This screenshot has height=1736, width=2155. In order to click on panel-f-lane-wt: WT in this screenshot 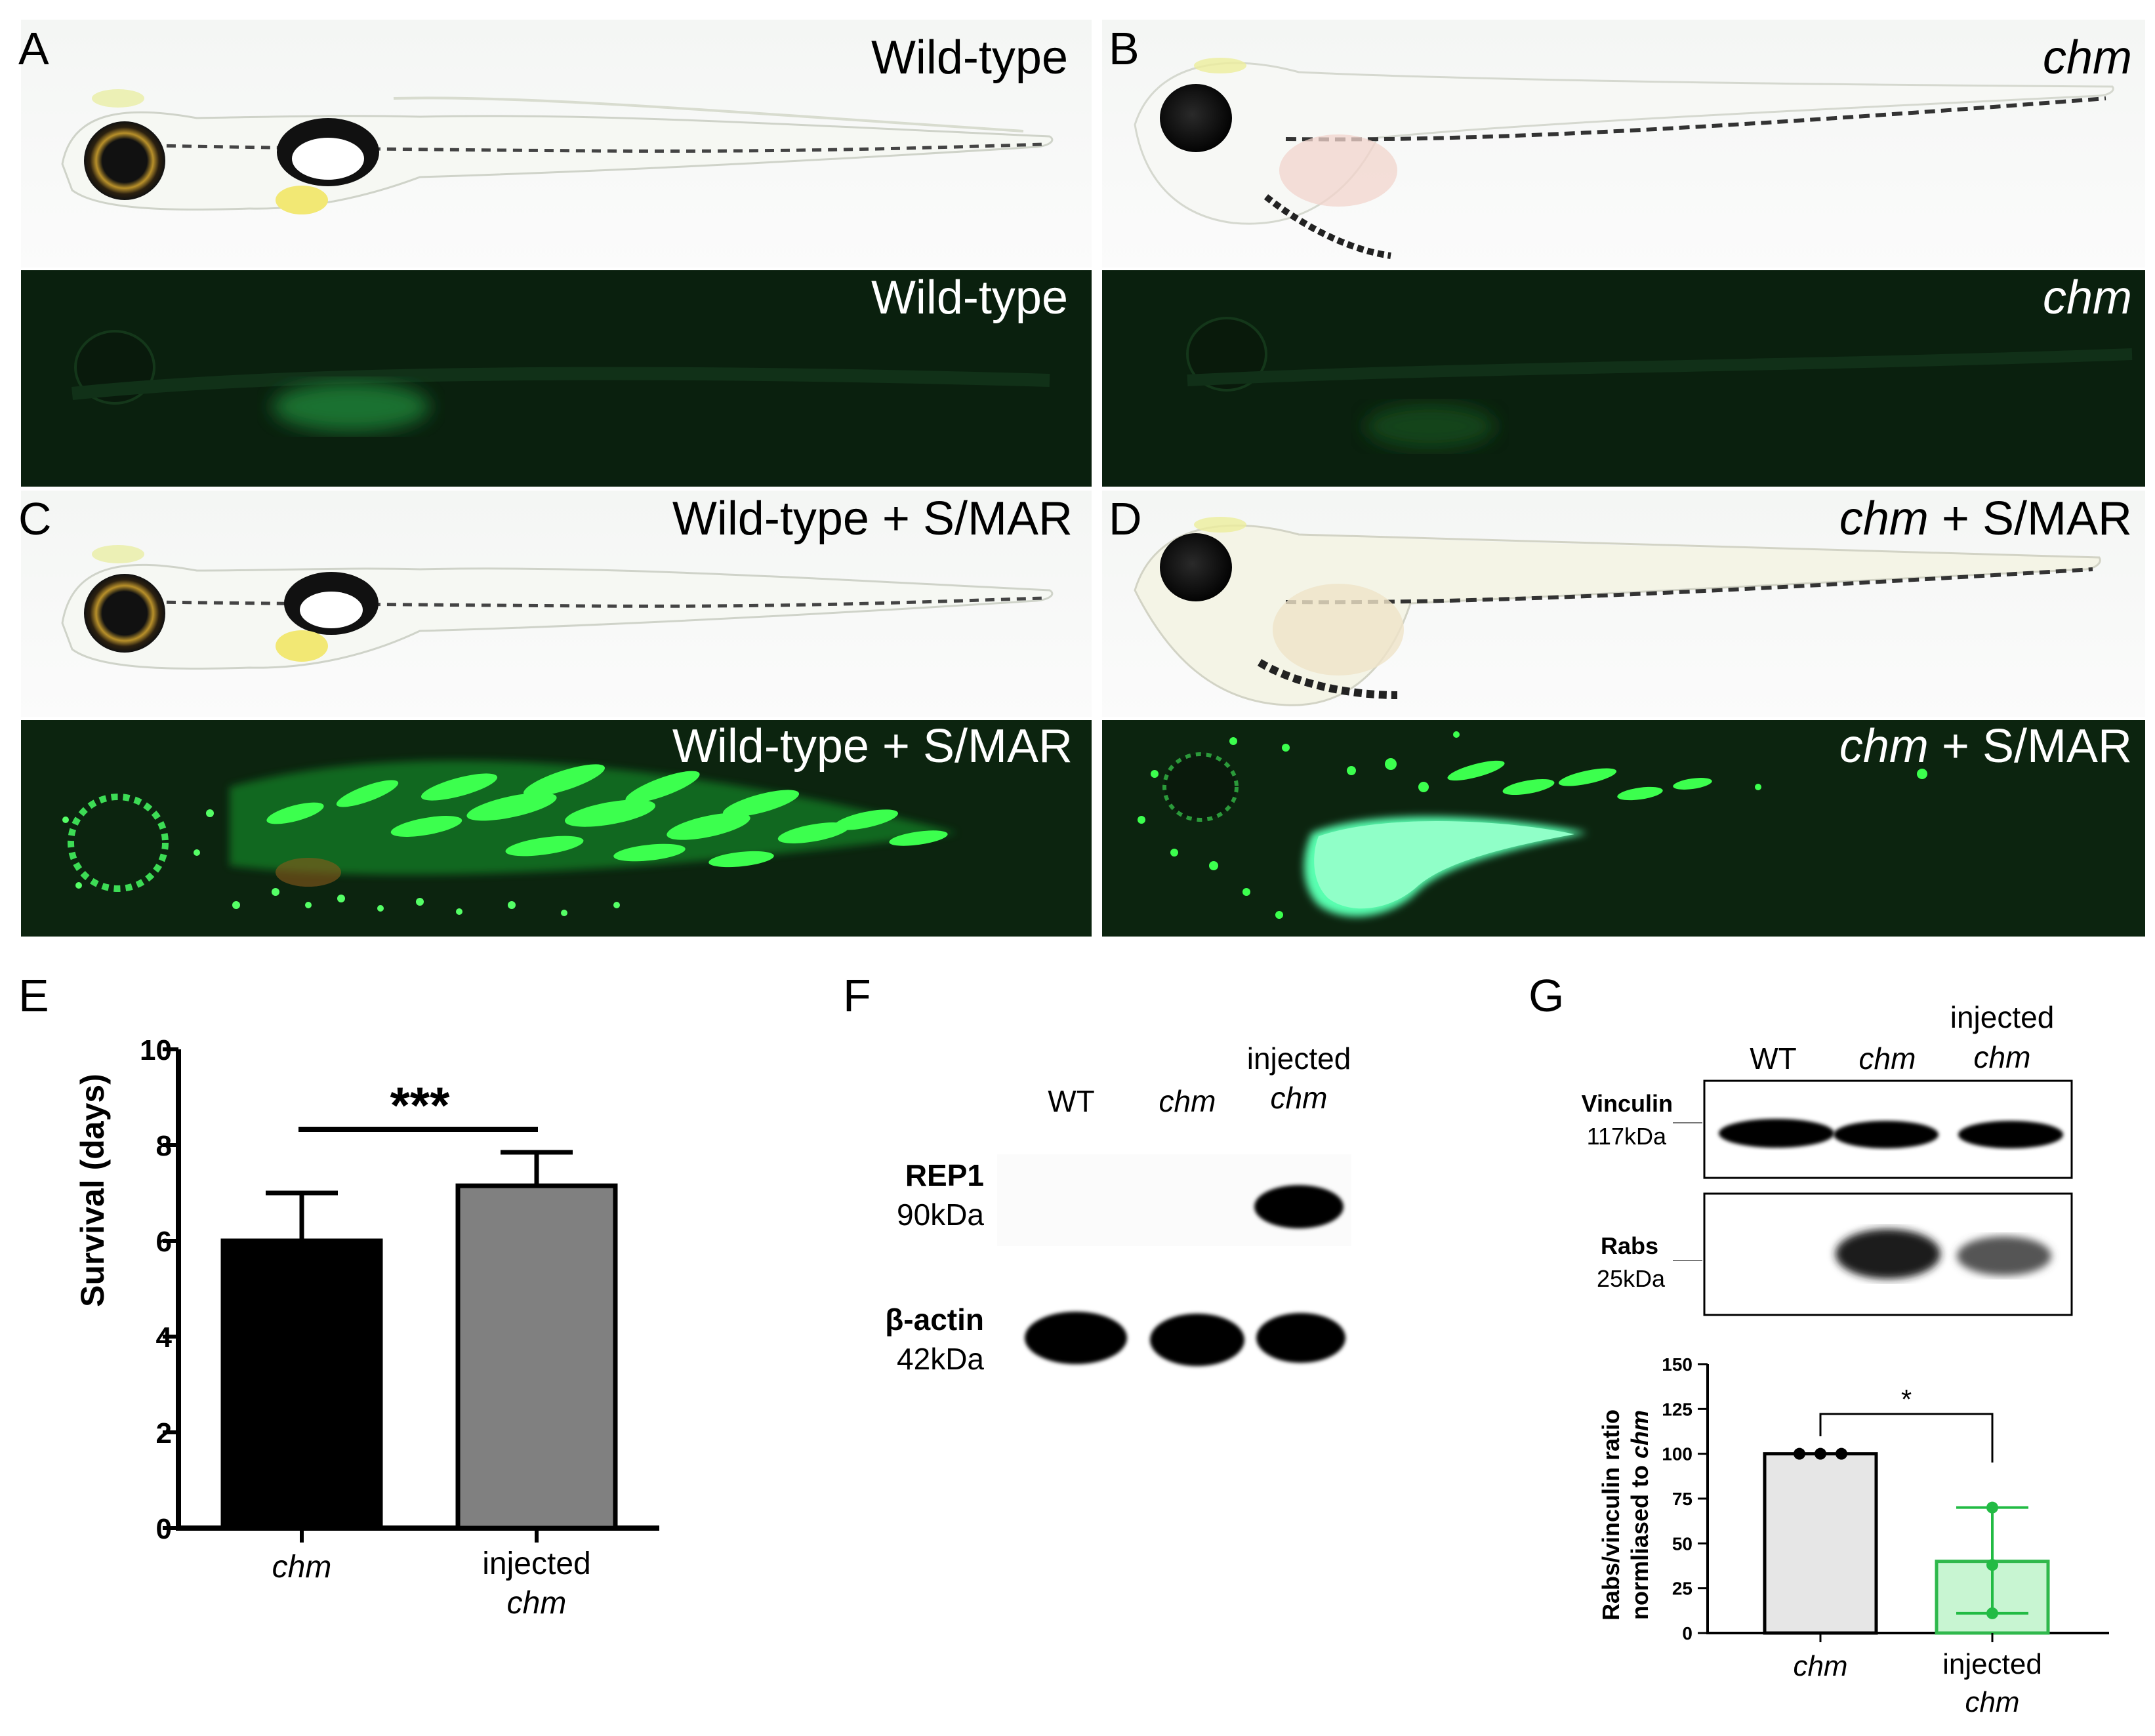, I will do `click(1071, 1101)`.